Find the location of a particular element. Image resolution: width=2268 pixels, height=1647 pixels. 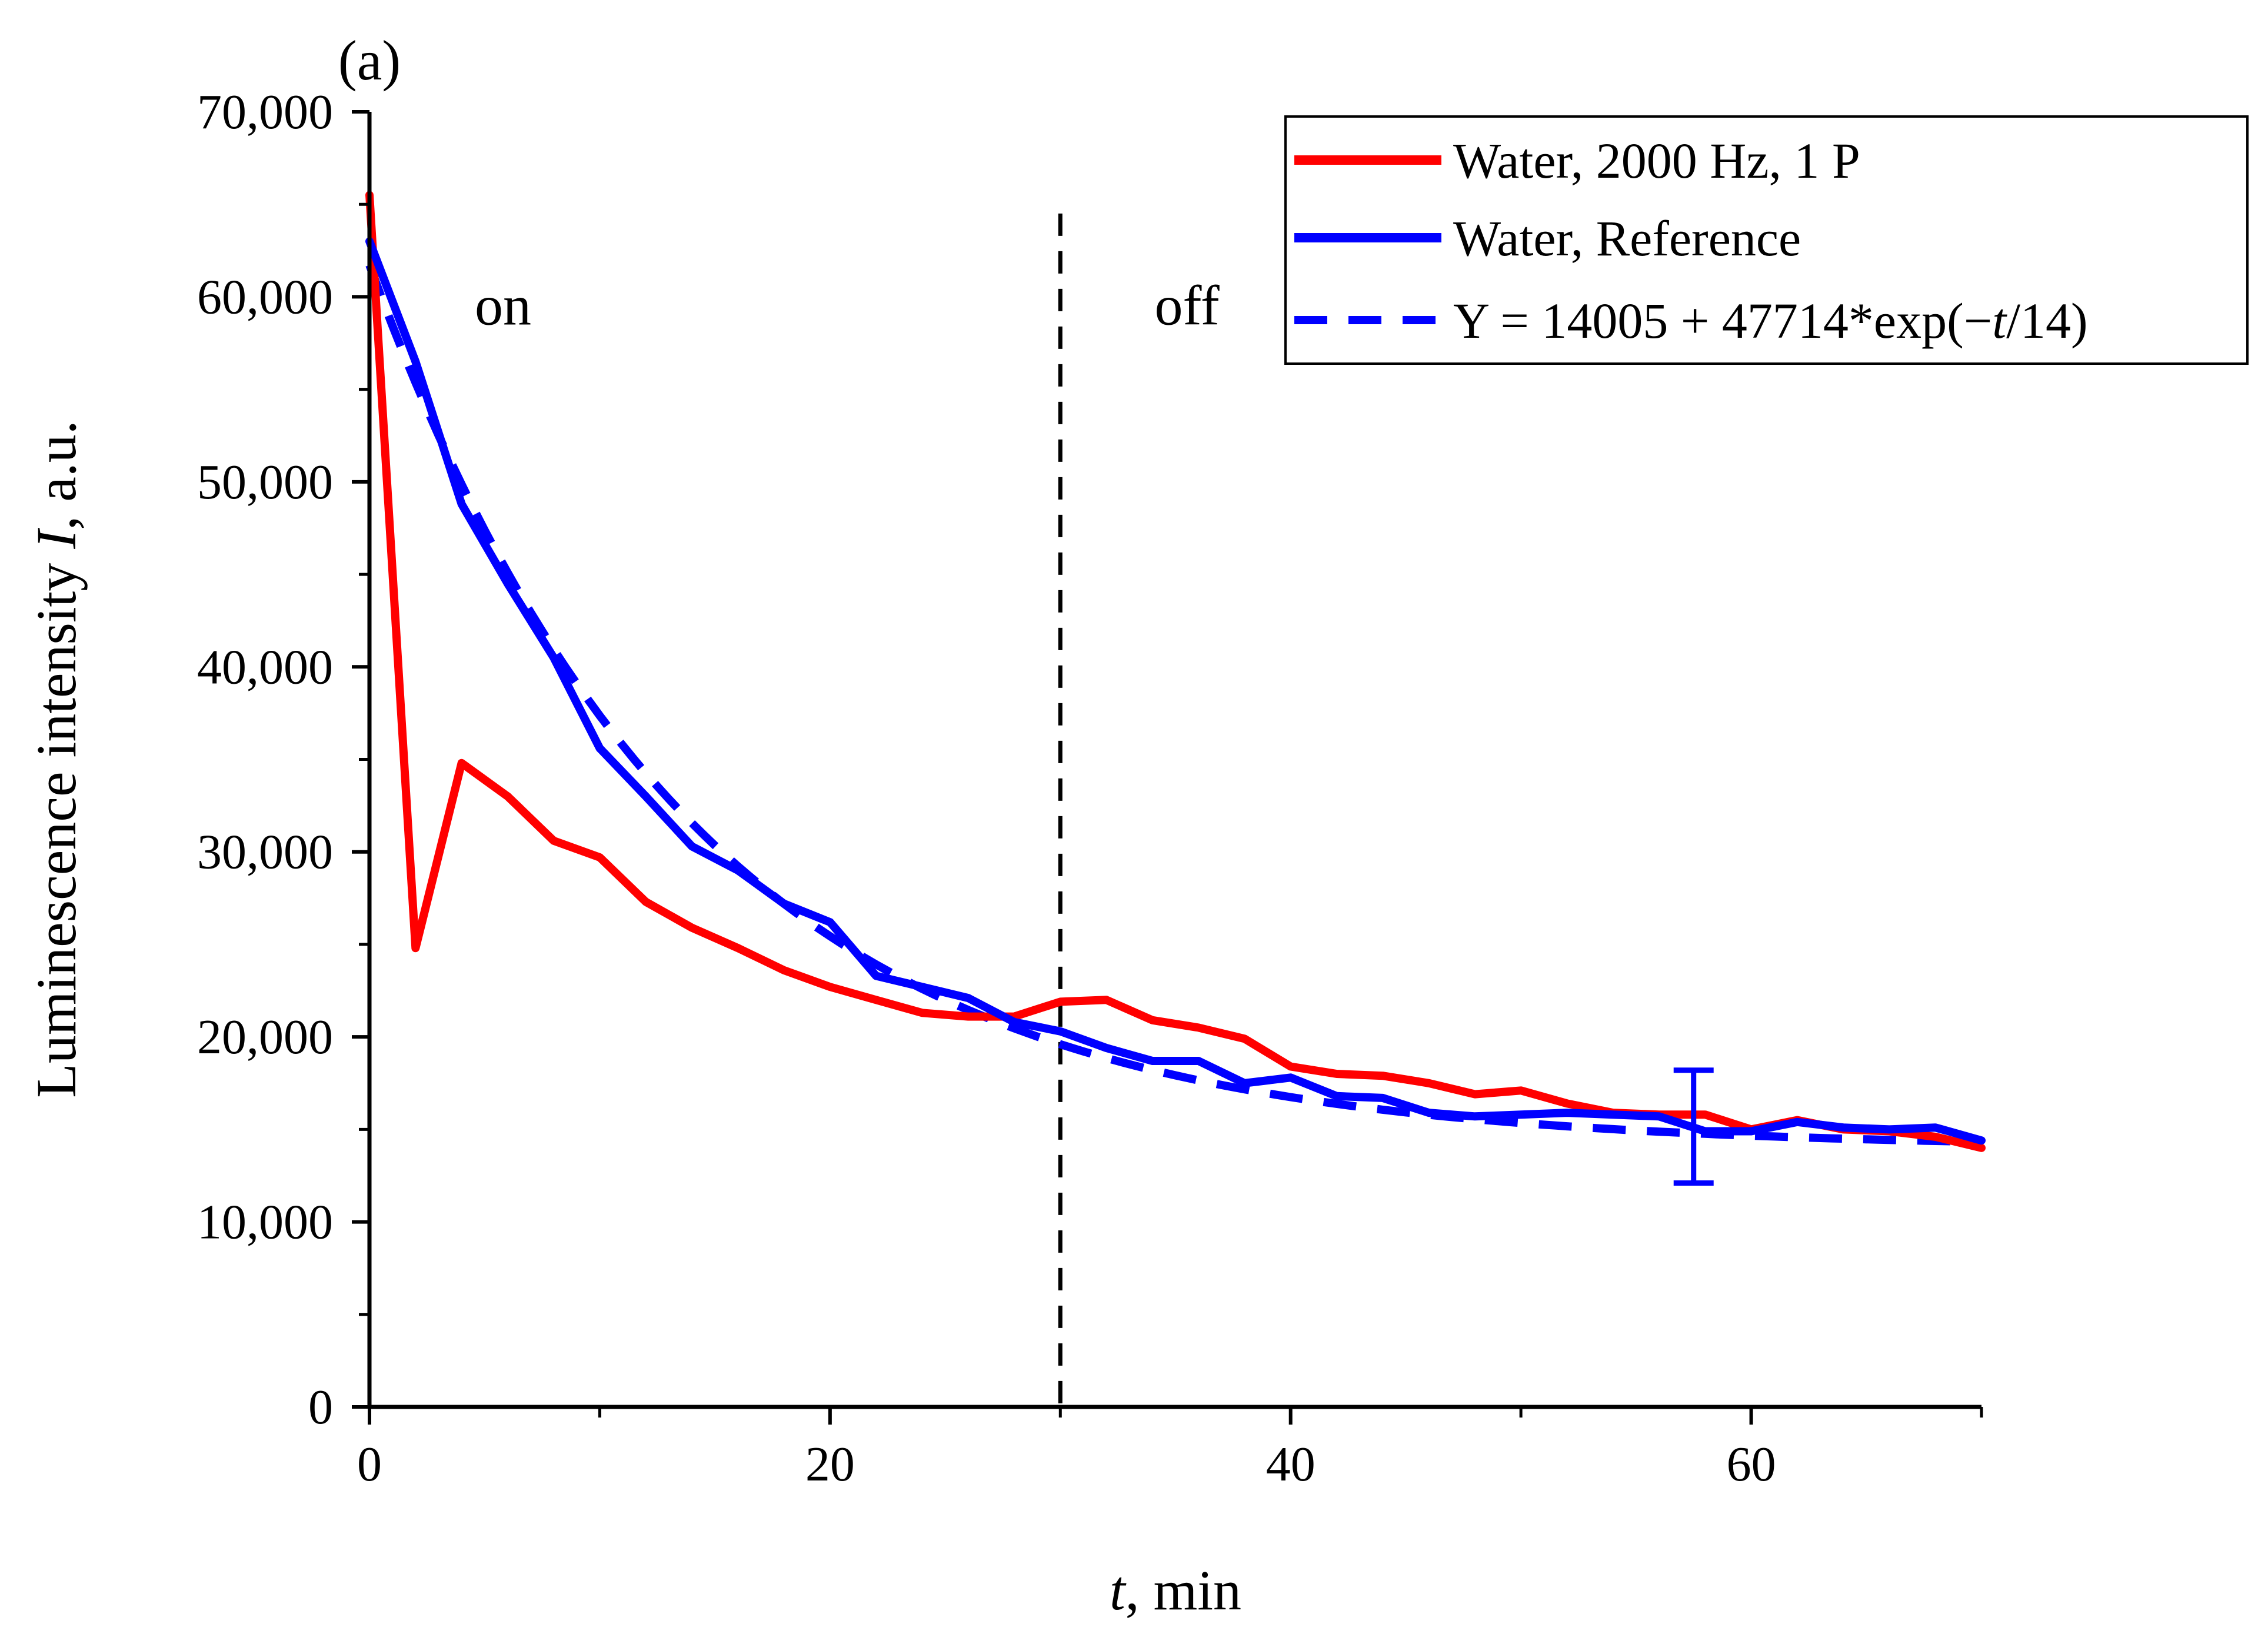

x-tick-label: 60 is located at coordinates (1752, 1464).